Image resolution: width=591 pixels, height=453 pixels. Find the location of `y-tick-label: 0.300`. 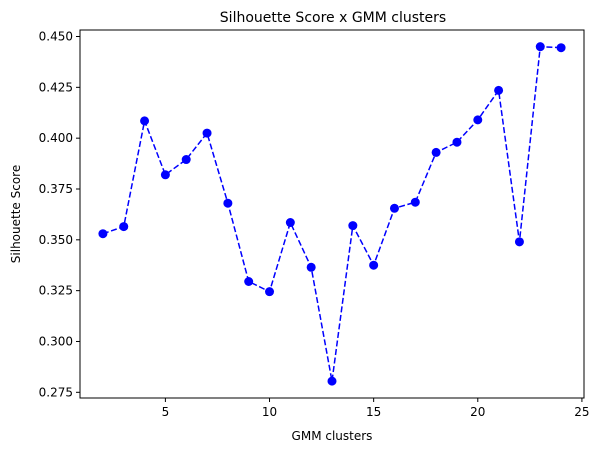

y-tick-label: 0.300 is located at coordinates (56, 341).